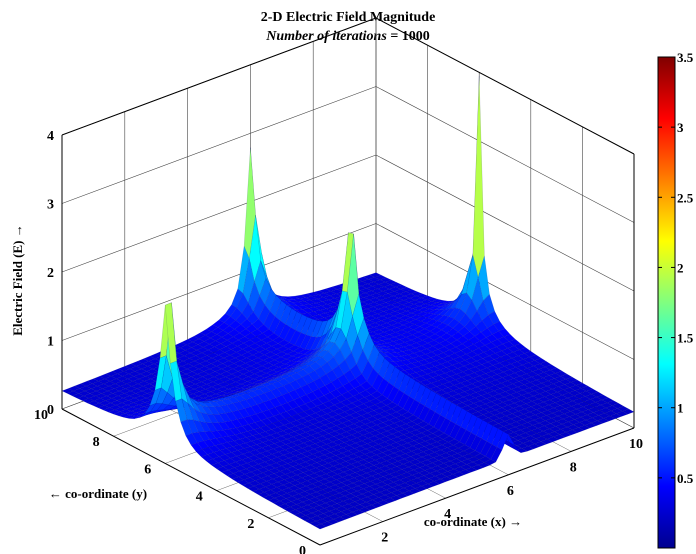  What do you see at coordinates (50, 273) in the screenshot?
I see `z-tick-label: 2` at bounding box center [50, 273].